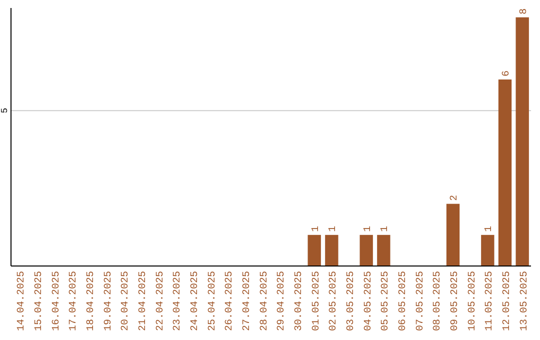  I want to click on x-tick-label: 04.05.2025, so click(368, 301).